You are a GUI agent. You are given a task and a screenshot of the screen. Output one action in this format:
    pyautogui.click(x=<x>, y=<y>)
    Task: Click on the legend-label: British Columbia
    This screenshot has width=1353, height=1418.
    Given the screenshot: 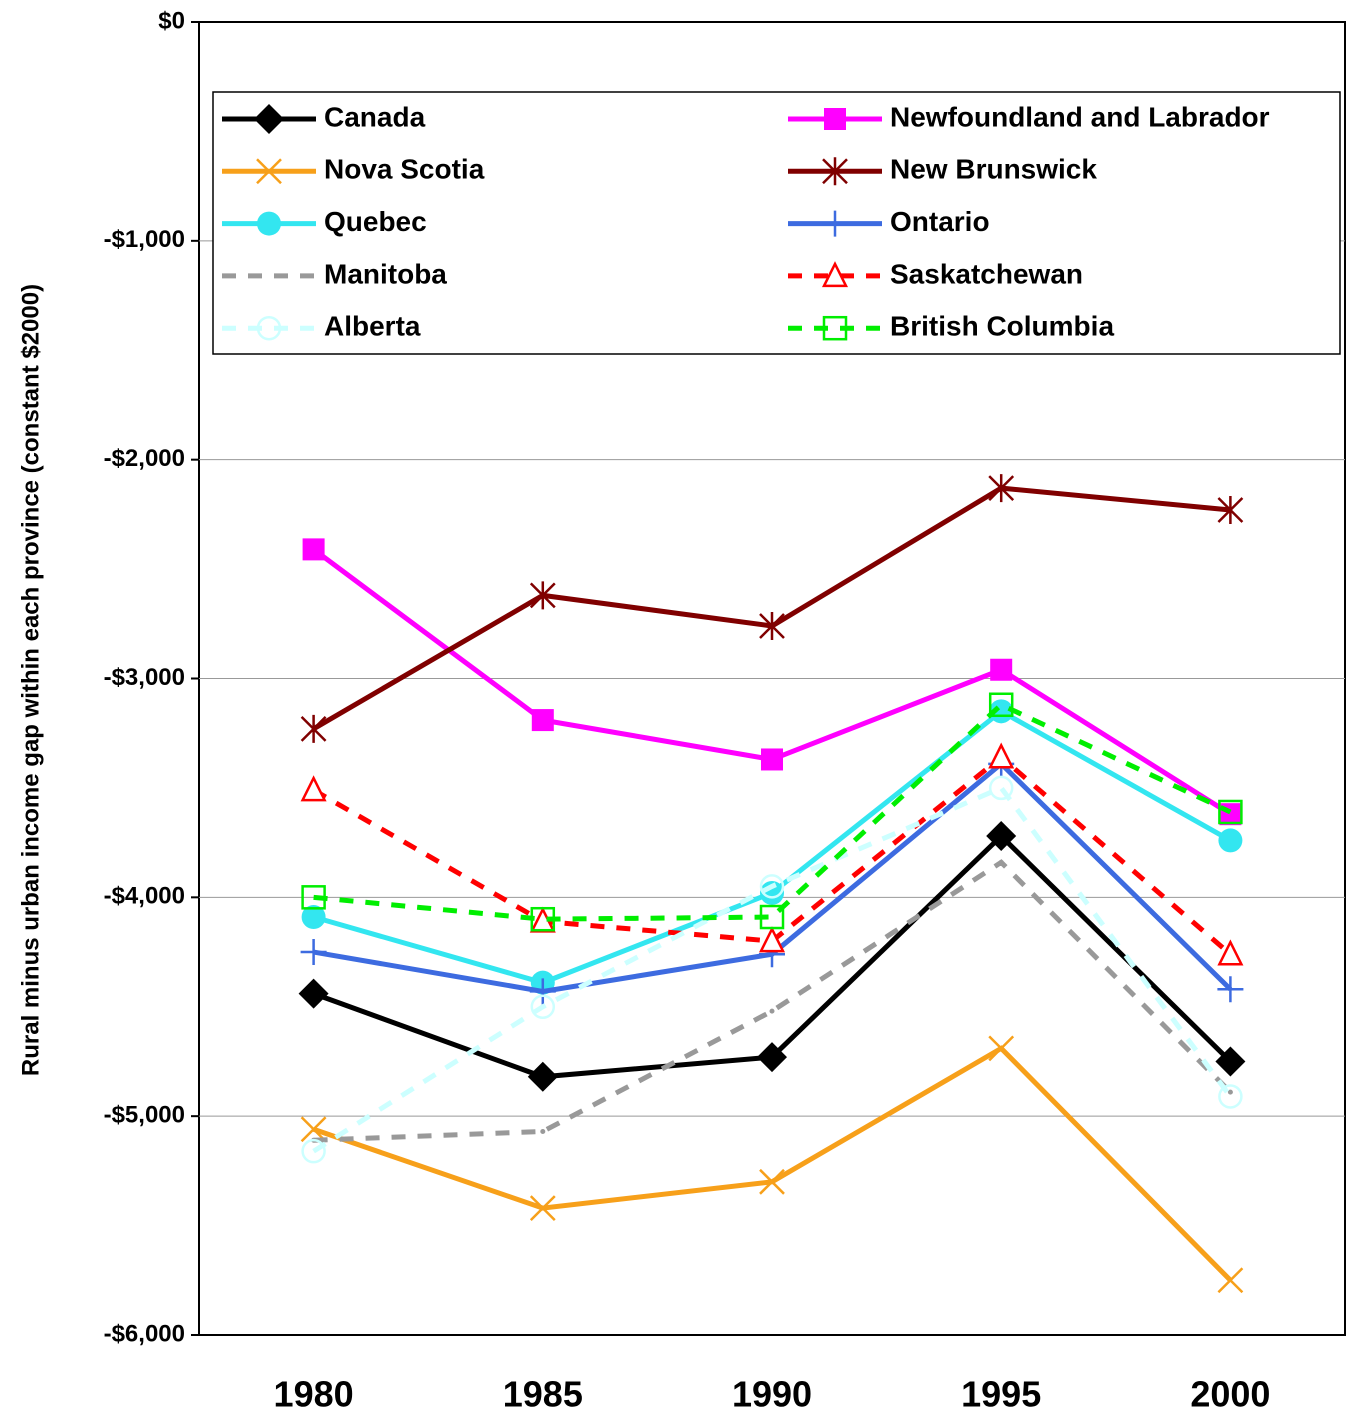 What is the action you would take?
    pyautogui.click(x=1002, y=326)
    